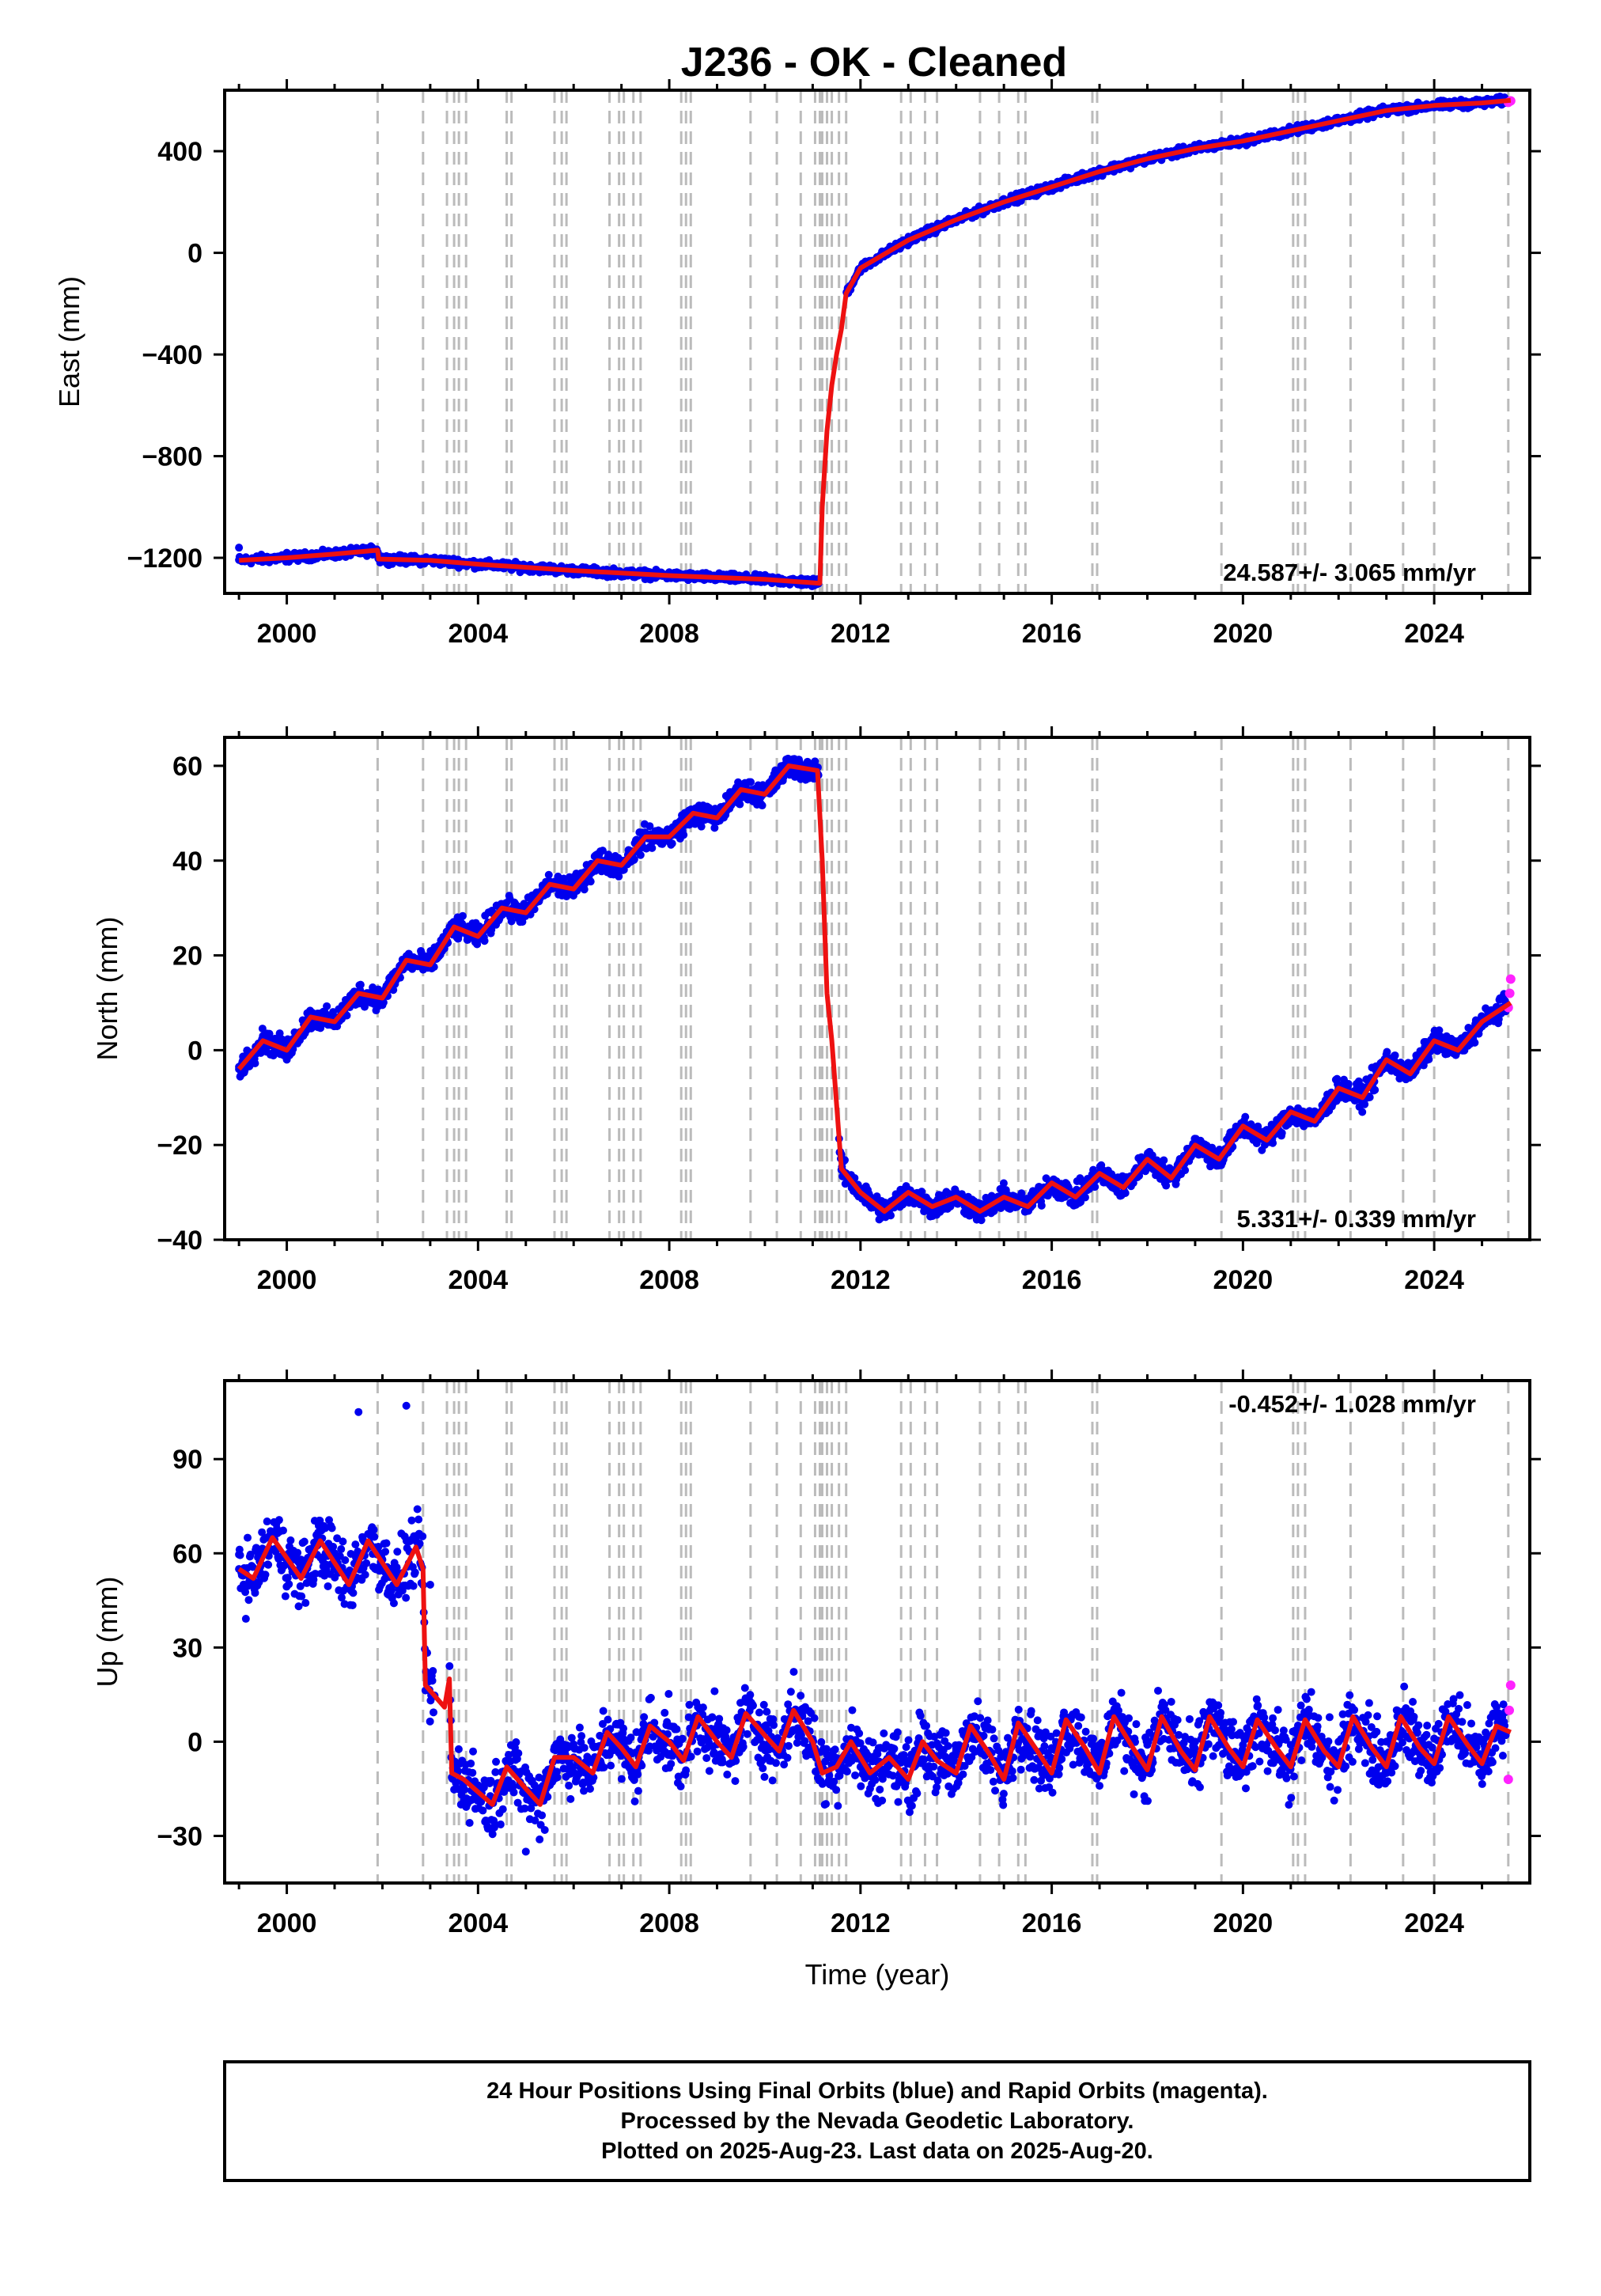 The image size is (1601, 2296). Describe the element at coordinates (180, 152) in the screenshot. I see `y-tick-label: 400` at that location.